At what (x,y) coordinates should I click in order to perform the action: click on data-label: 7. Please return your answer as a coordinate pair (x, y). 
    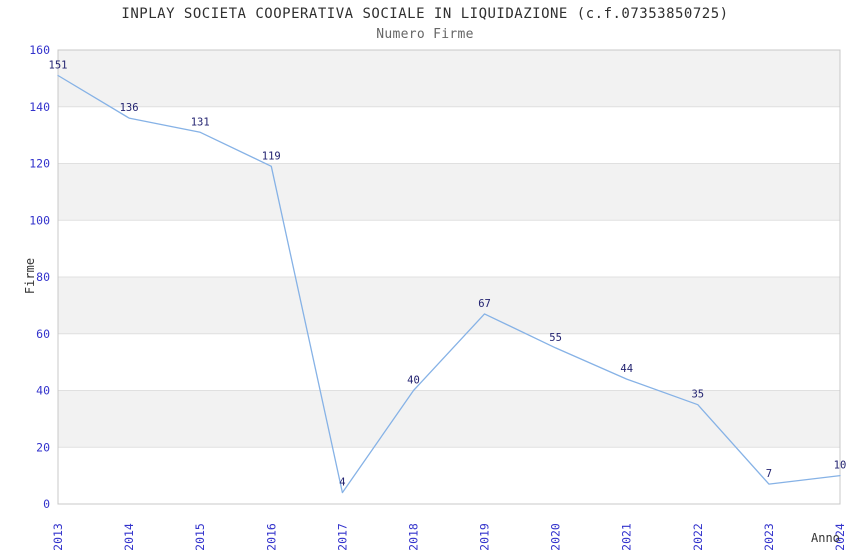
    Looking at the image, I should click on (769, 474).